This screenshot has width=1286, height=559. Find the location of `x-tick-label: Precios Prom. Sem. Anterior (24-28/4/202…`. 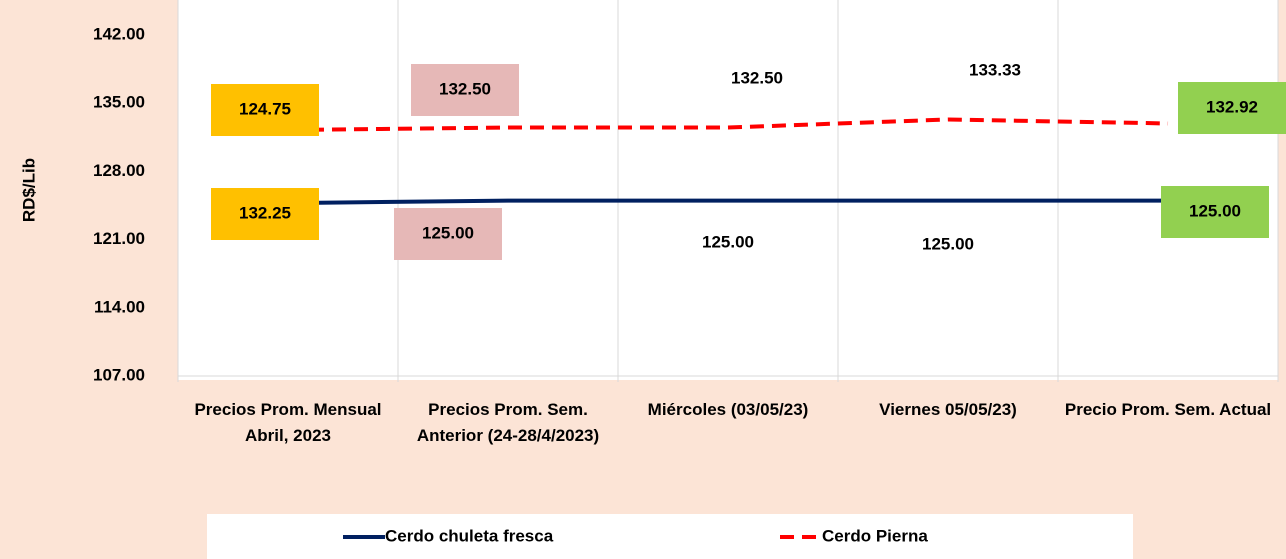

x-tick-label: Precios Prom. Sem. Anterior (24-28/4/202… is located at coordinates (508, 422).